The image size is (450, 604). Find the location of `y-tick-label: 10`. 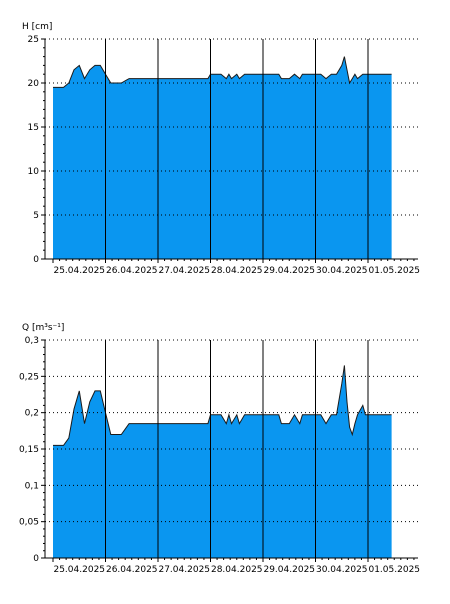

y-tick-label: 10 is located at coordinates (34, 172).